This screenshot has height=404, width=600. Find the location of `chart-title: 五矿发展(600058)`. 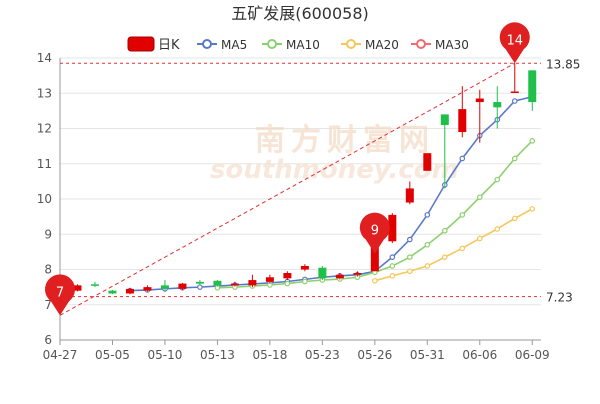

chart-title: 五矿发展(600058) is located at coordinates (300, 13).